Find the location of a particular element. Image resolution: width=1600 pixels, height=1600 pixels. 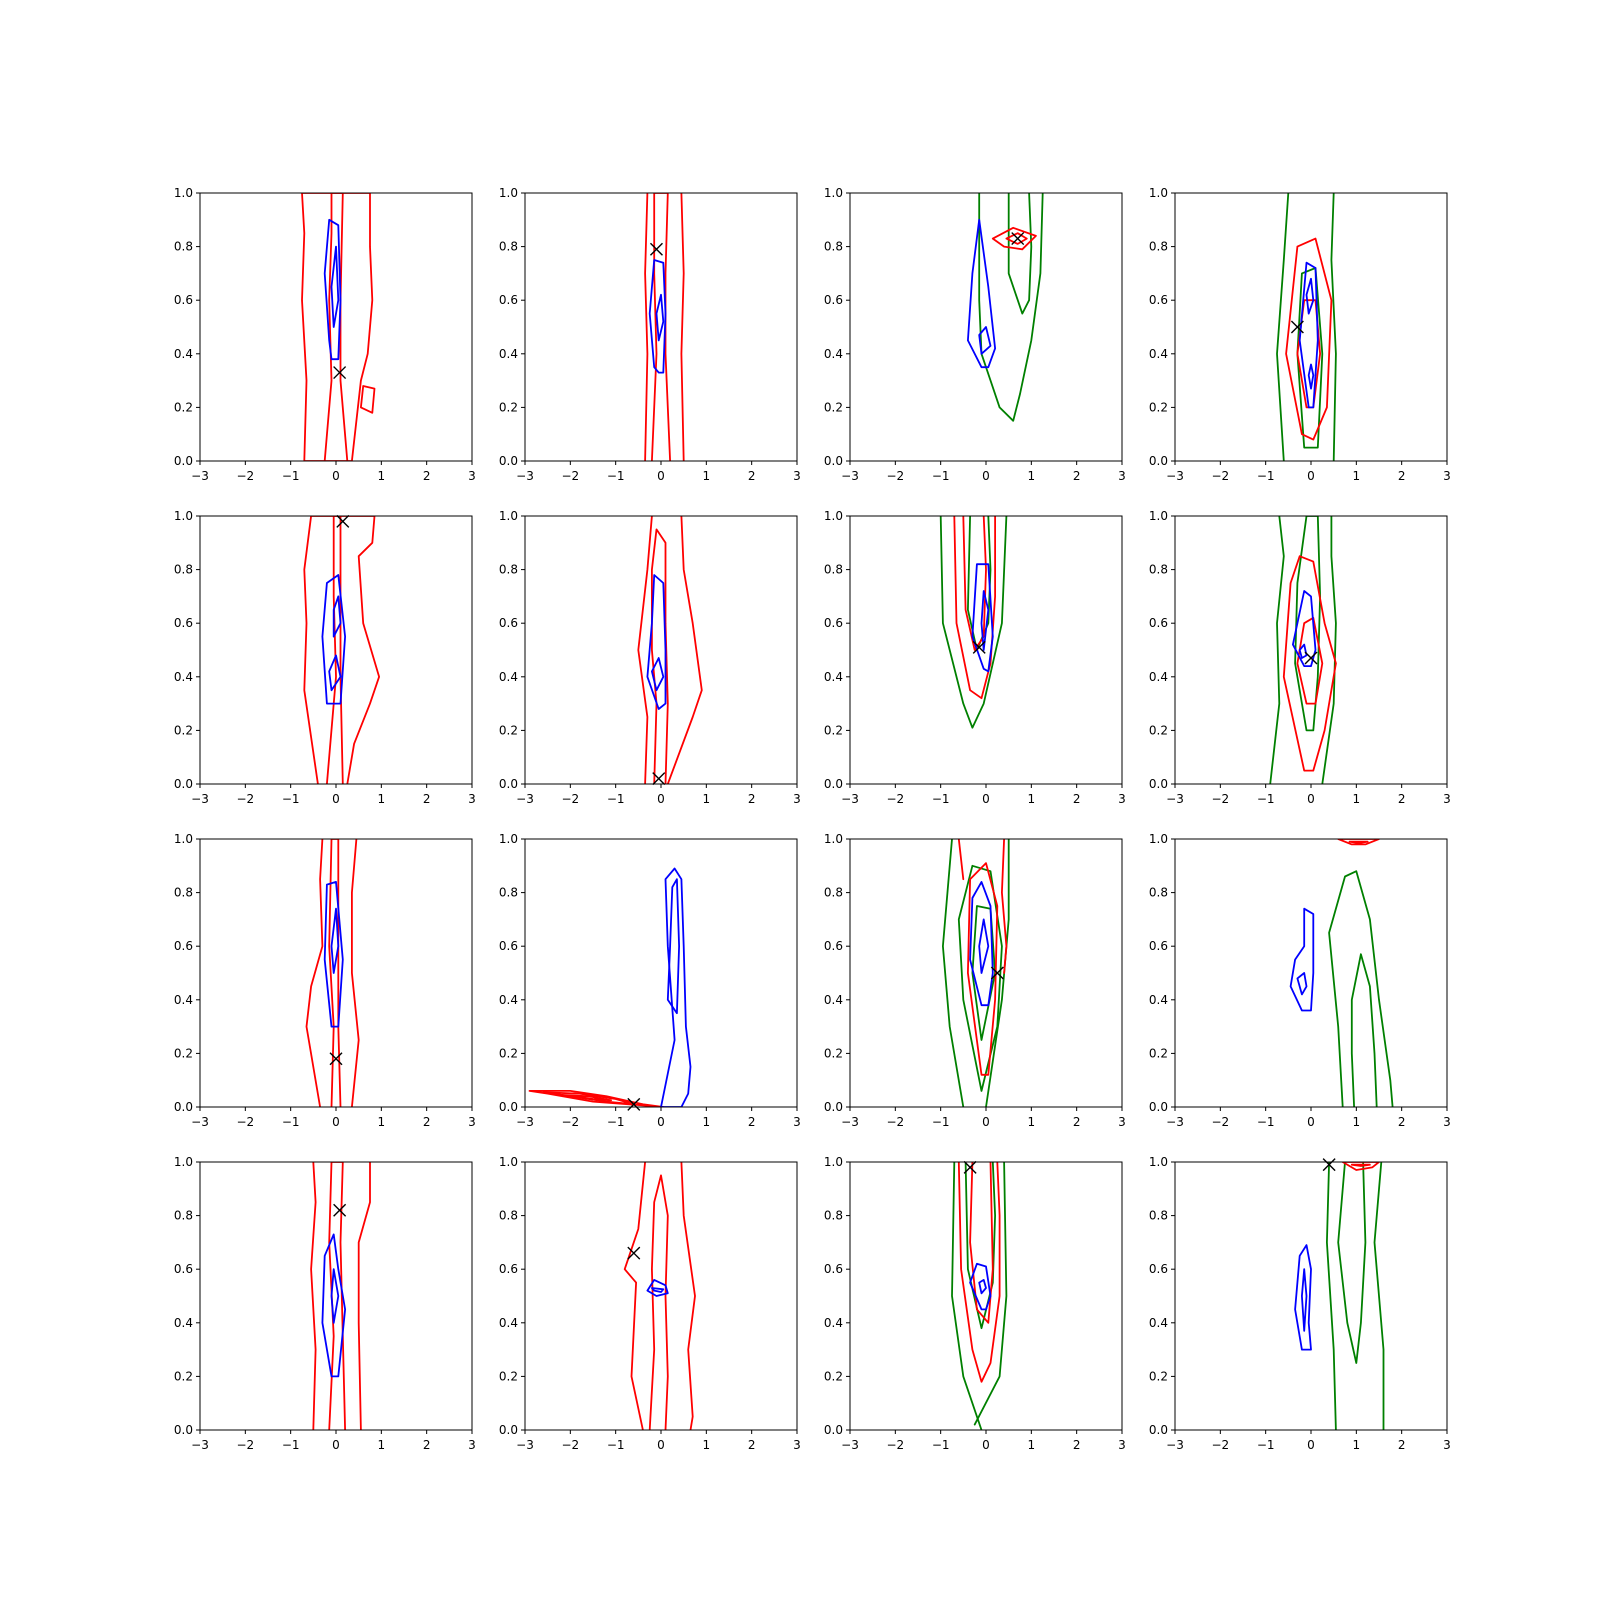

x-tick-label: 2 is located at coordinates (1402, 476).